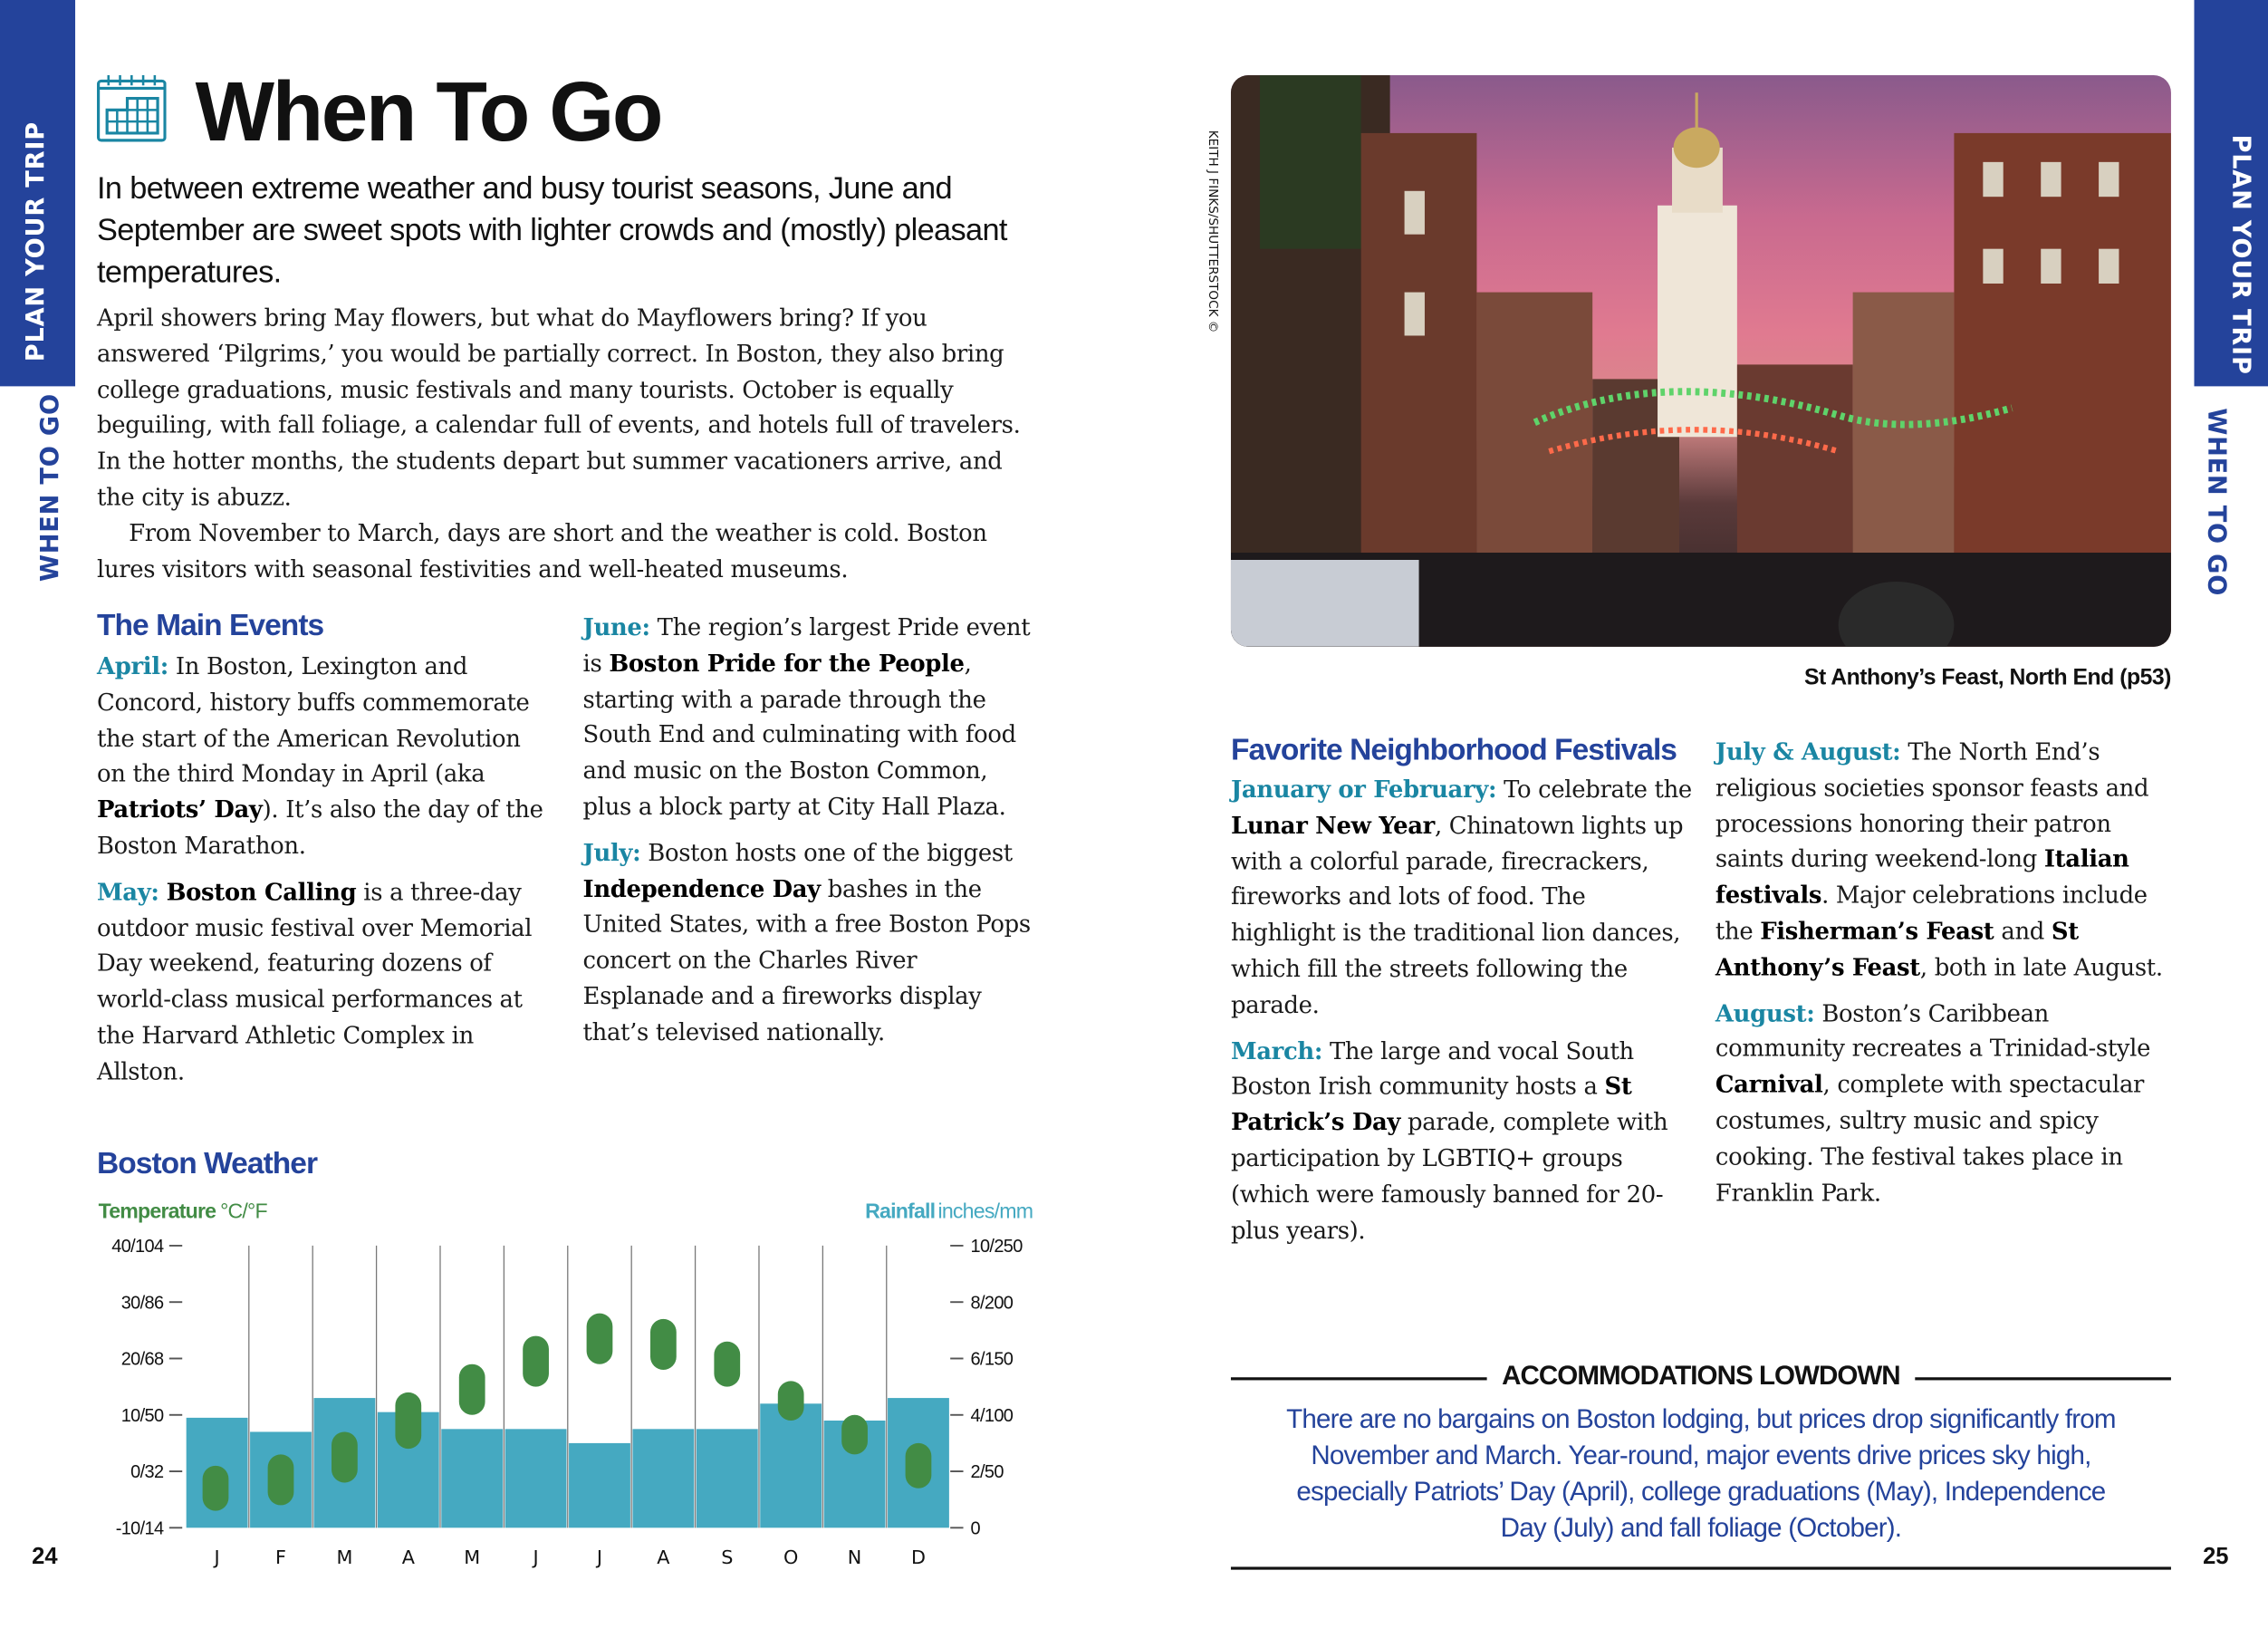 The image size is (2268, 1638). Describe the element at coordinates (993, 1360) in the screenshot. I see `rainfall-tick-label: 6/150` at that location.